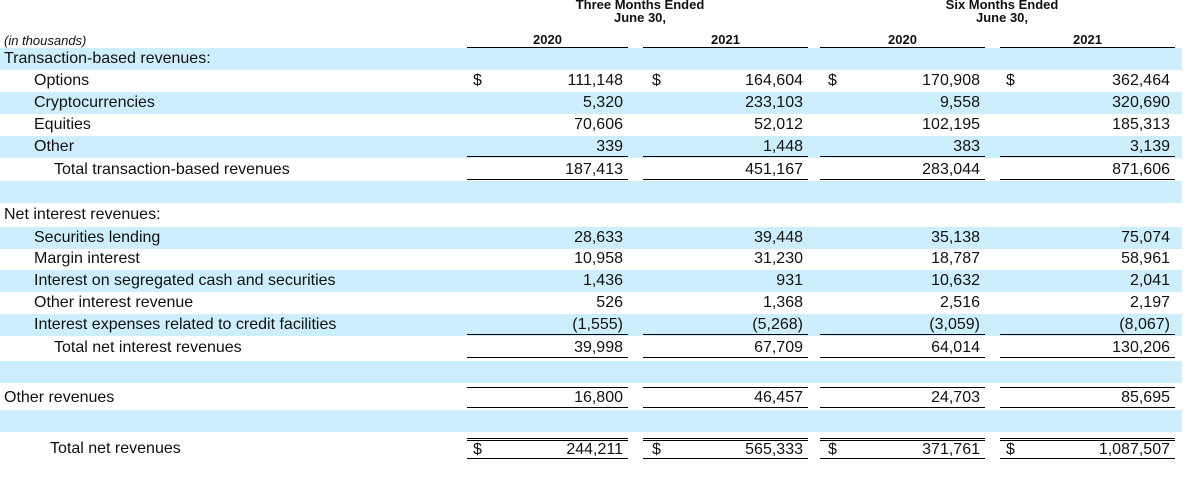  Describe the element at coordinates (602, 280) in the screenshot. I see `value: 1,436` at that location.